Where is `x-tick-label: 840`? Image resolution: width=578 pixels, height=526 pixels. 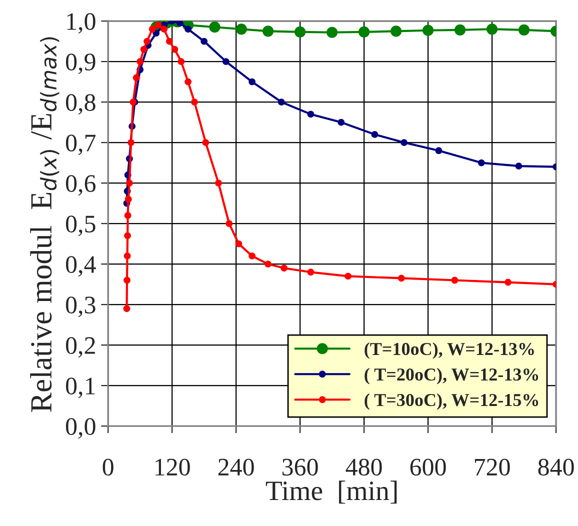
x-tick-label: 840 is located at coordinates (556, 467).